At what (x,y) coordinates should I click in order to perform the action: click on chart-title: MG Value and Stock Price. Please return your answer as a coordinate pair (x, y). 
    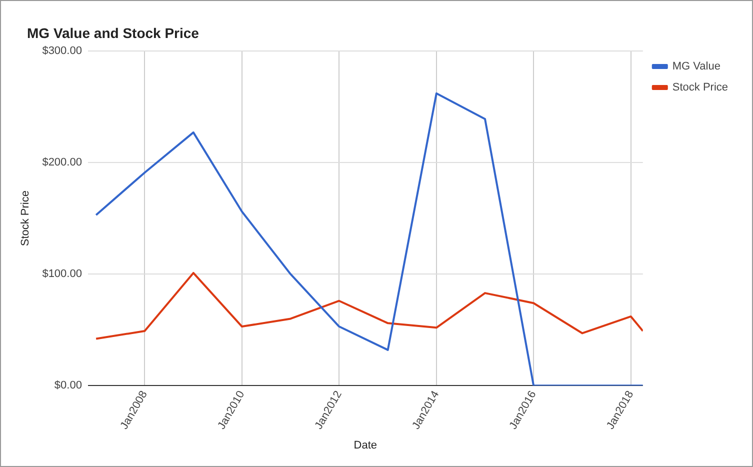
    Looking at the image, I should click on (113, 33).